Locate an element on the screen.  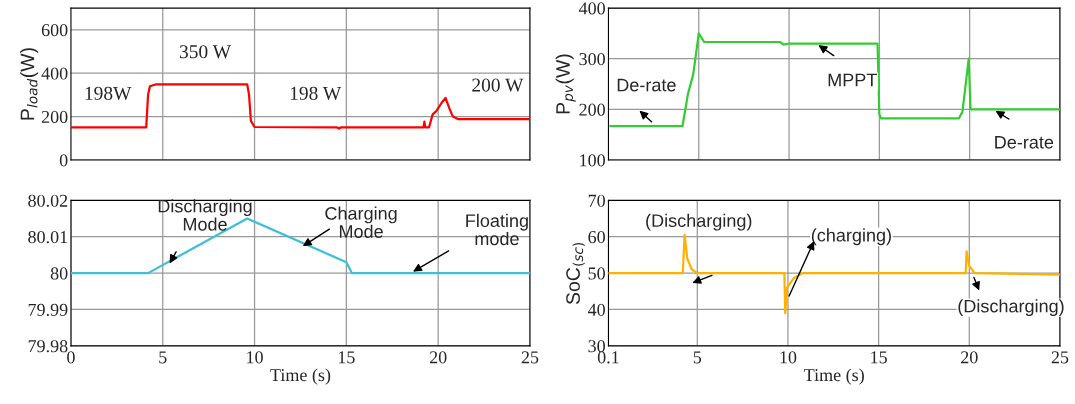
y-tick-label: 80 is located at coordinates (59, 273).